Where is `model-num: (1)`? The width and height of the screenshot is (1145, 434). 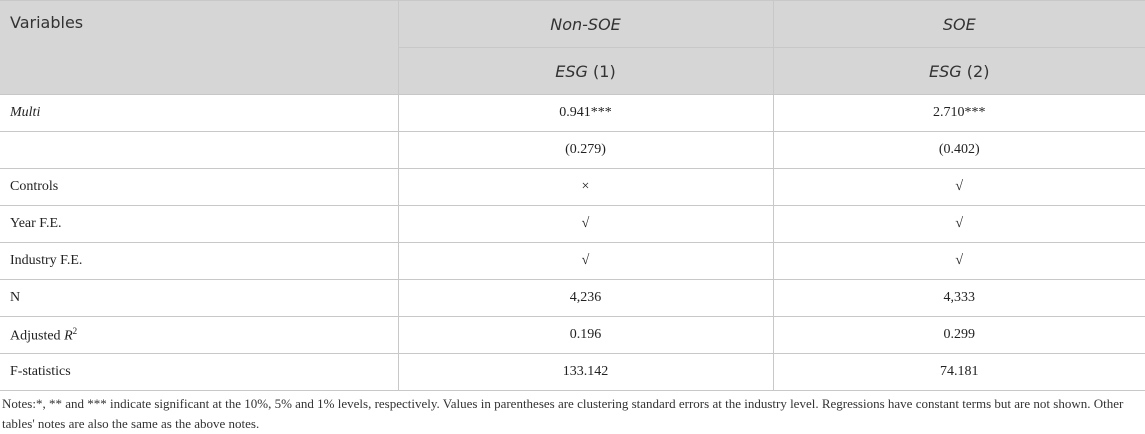 model-num: (1) is located at coordinates (604, 71).